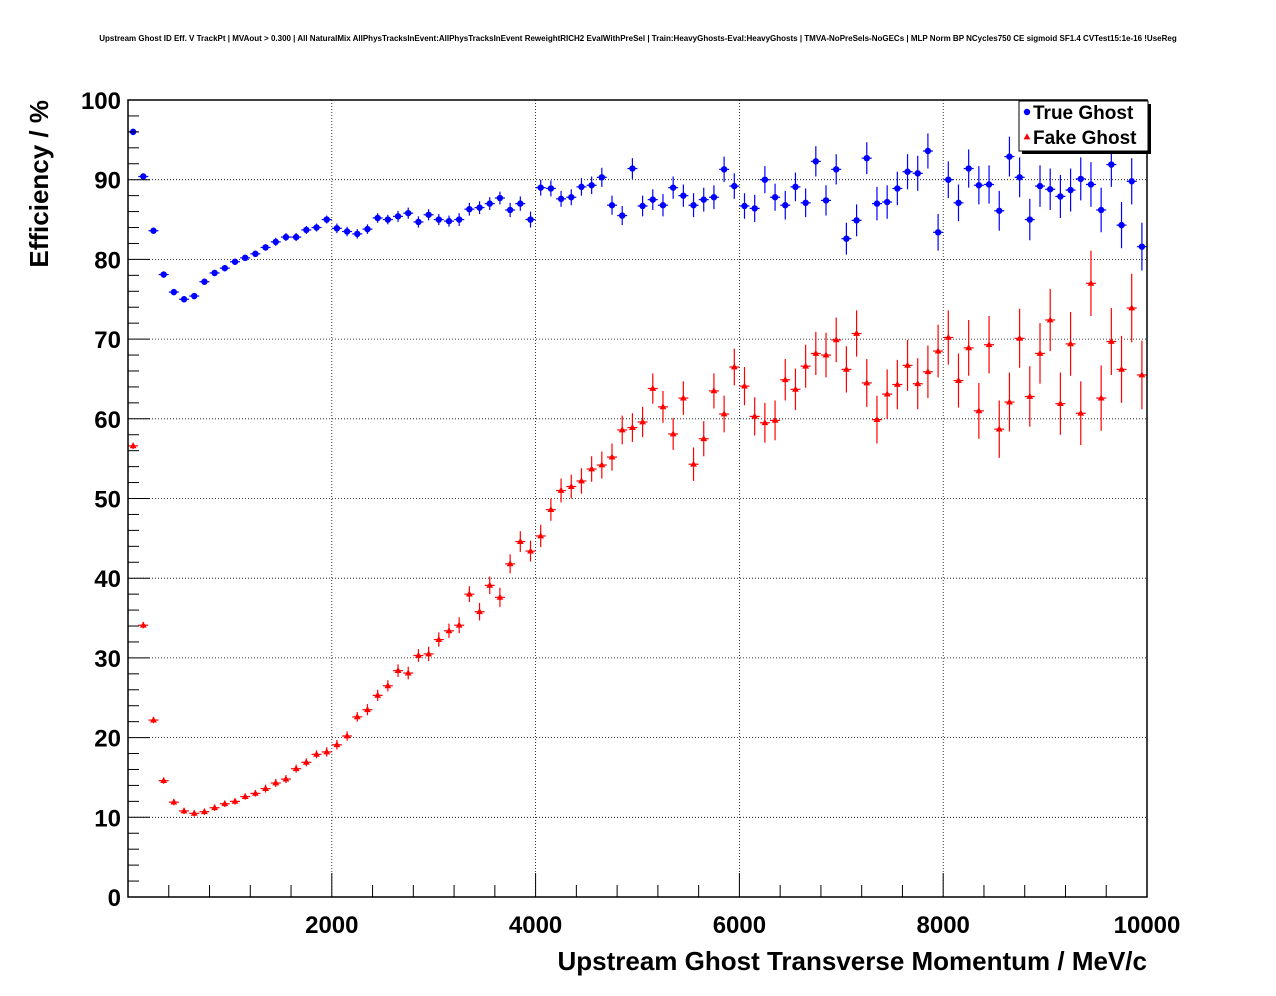  What do you see at coordinates (107, 181) in the screenshot?
I see `y-tick-label: 90` at bounding box center [107, 181].